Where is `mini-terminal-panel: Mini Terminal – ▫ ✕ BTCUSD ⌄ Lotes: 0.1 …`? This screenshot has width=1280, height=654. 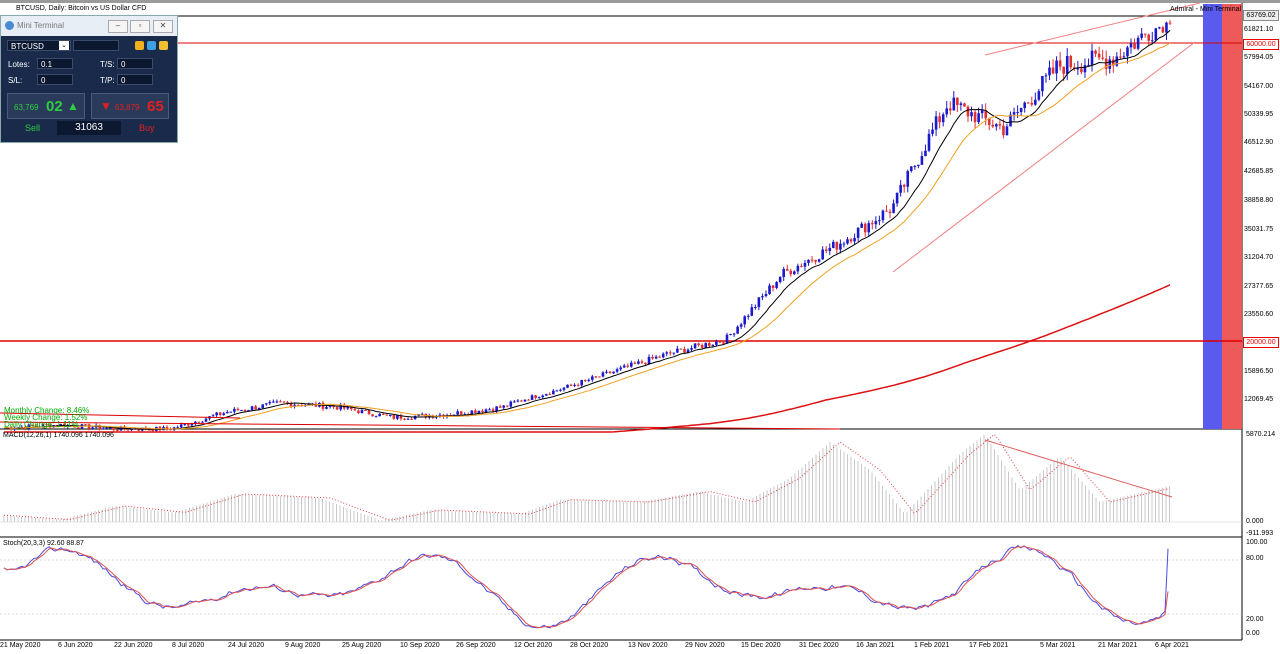 mini-terminal-panel: Mini Terminal – ▫ ✕ BTCUSD ⌄ Lotes: 0.1 … is located at coordinates (89, 79).